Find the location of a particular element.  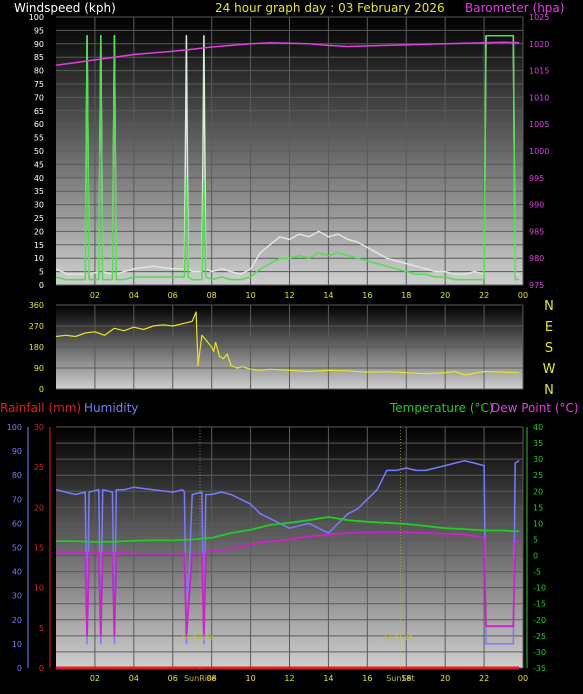

annotations: SunRise SunSet SunRise SunSet is located at coordinates (298, 555).